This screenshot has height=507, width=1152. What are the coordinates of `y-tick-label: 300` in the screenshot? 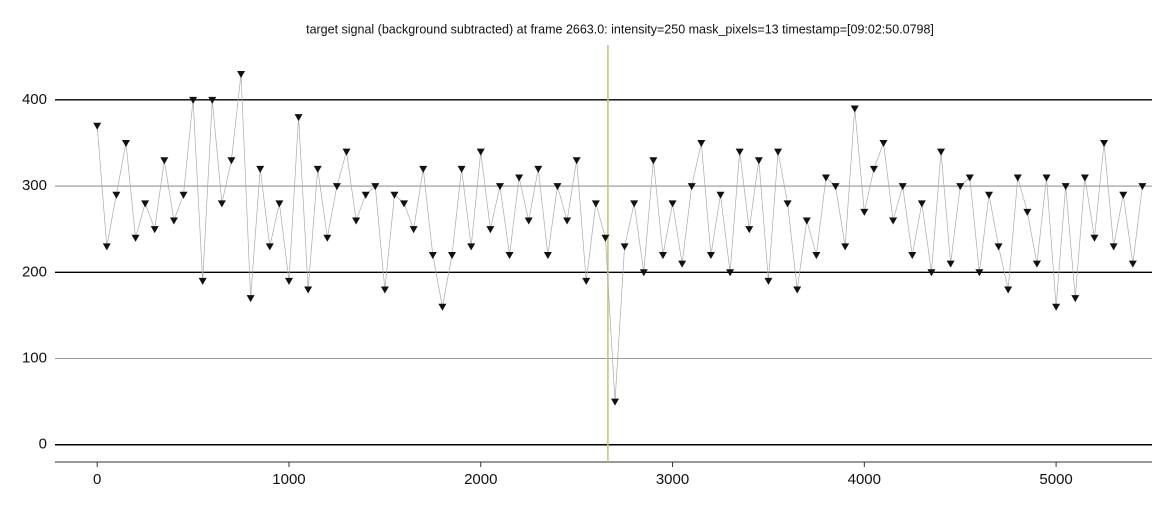 It's located at (34, 185).